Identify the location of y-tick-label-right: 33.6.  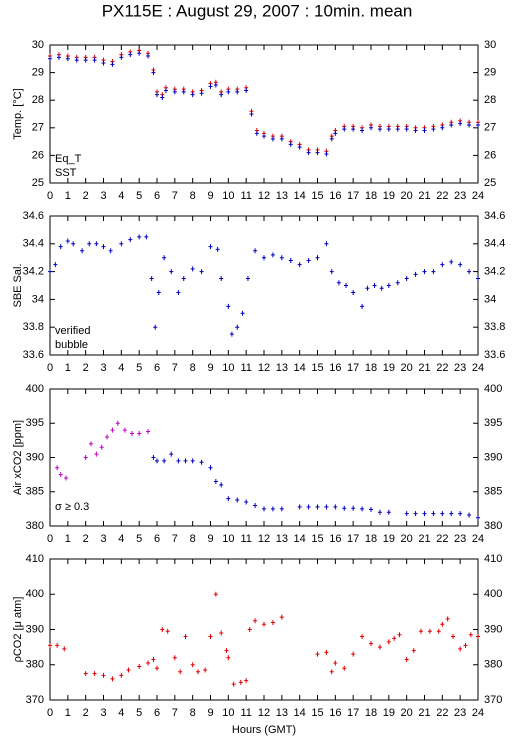
(494, 355).